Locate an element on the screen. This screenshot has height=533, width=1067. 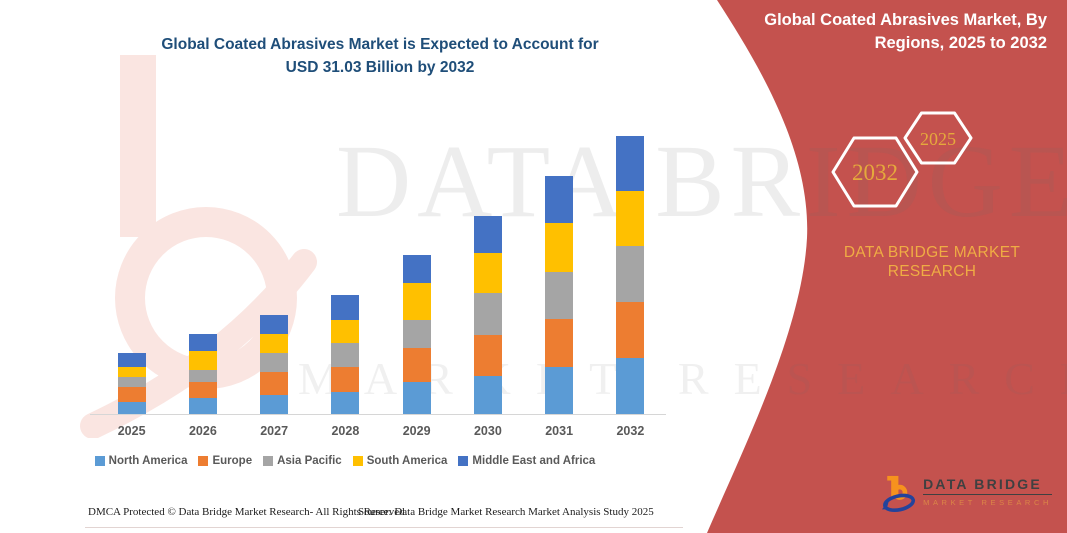
footer-rule is located at coordinates (384, 527).